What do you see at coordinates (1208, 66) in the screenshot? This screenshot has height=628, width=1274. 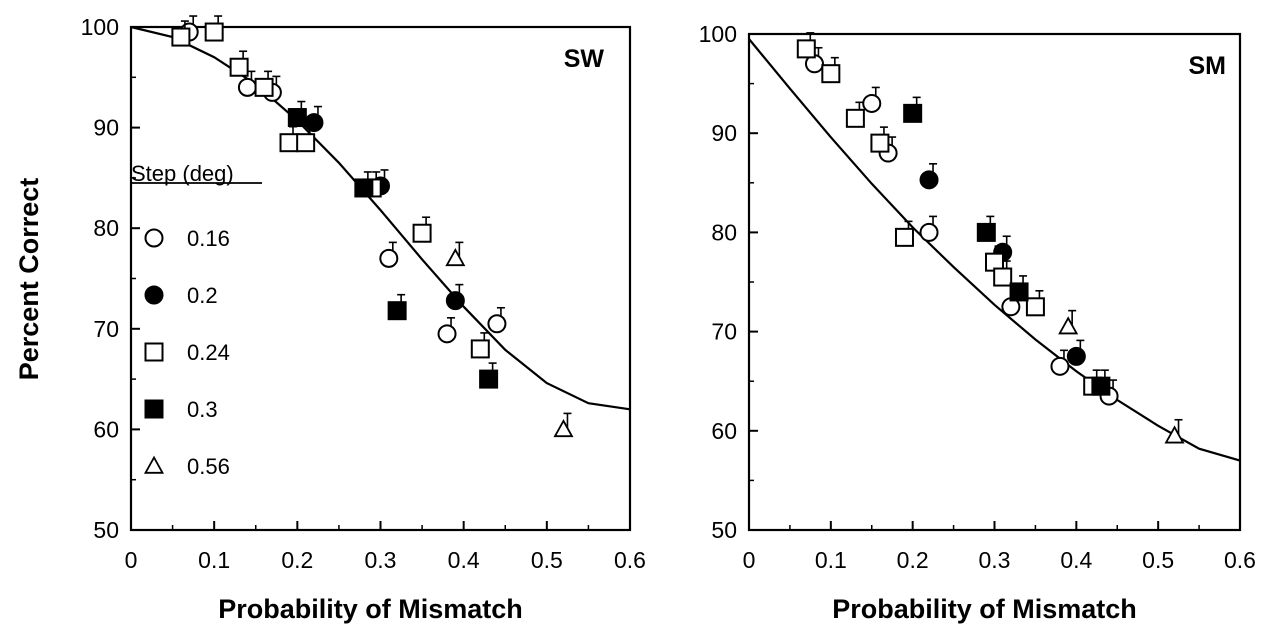 I see `panel-label: SM` at bounding box center [1208, 66].